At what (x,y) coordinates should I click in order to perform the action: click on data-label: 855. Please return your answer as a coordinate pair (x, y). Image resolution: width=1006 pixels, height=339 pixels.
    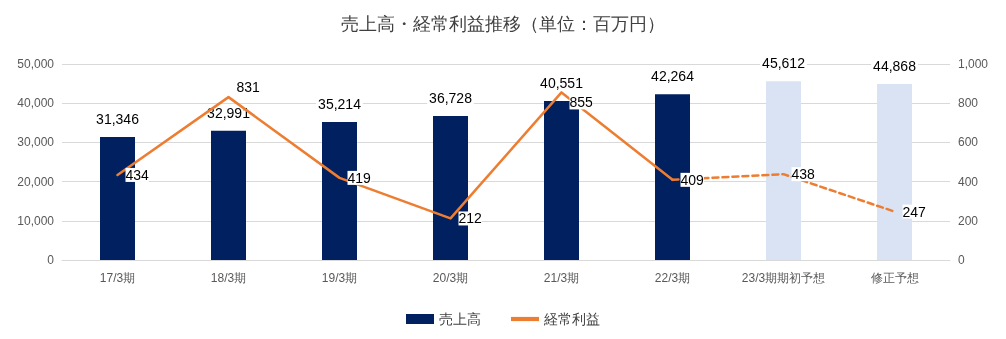
    Looking at the image, I should click on (581, 102).